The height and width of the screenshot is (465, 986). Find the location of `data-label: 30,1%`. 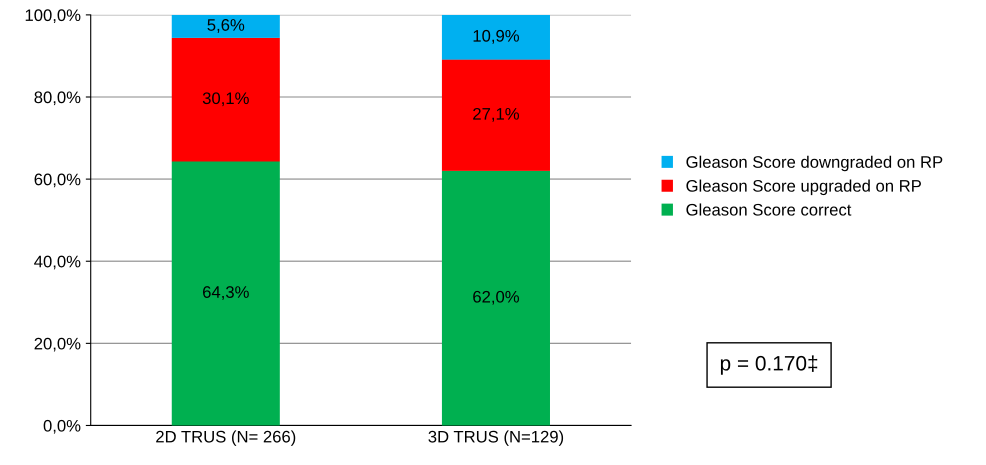

data-label: 30,1% is located at coordinates (225, 99).